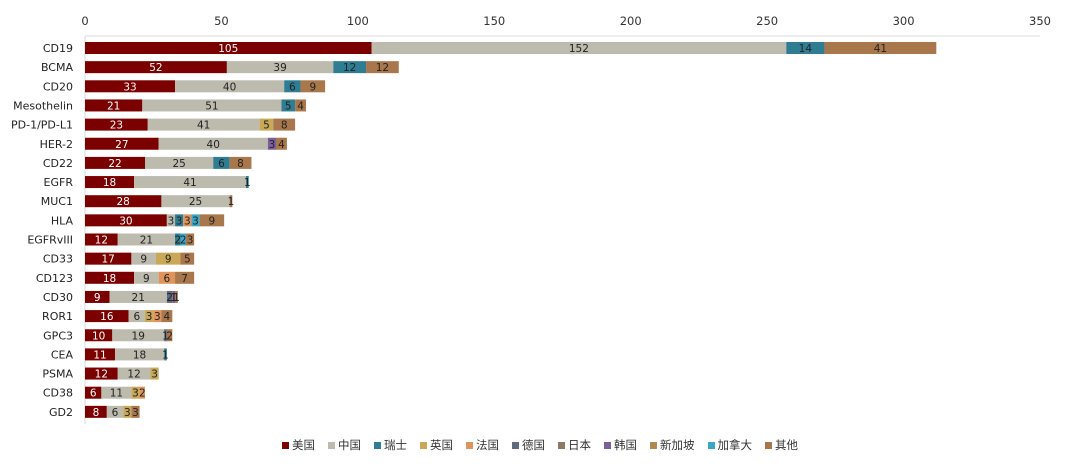  I want to click on legend-item: 美国, so click(298, 445).